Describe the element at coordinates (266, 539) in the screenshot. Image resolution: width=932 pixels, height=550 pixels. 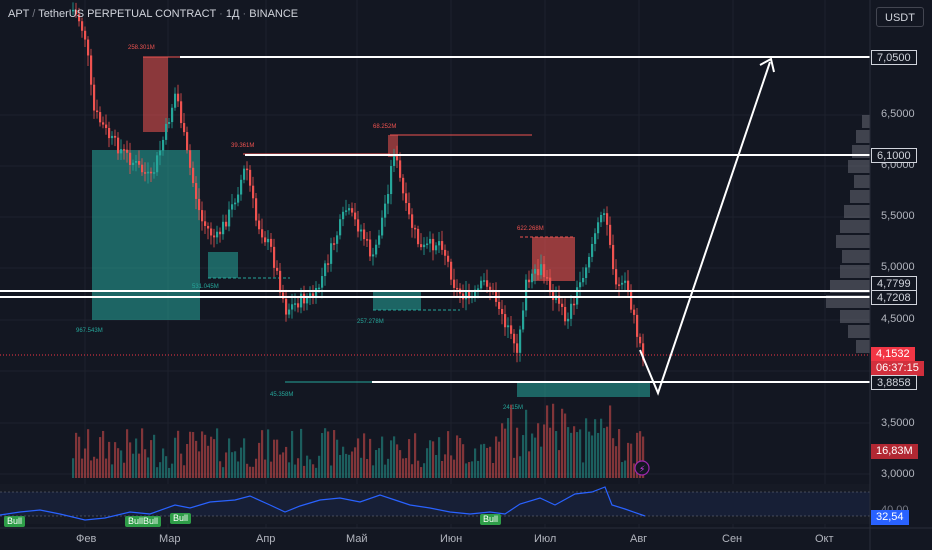
I see `month-label: Апр` at that location.